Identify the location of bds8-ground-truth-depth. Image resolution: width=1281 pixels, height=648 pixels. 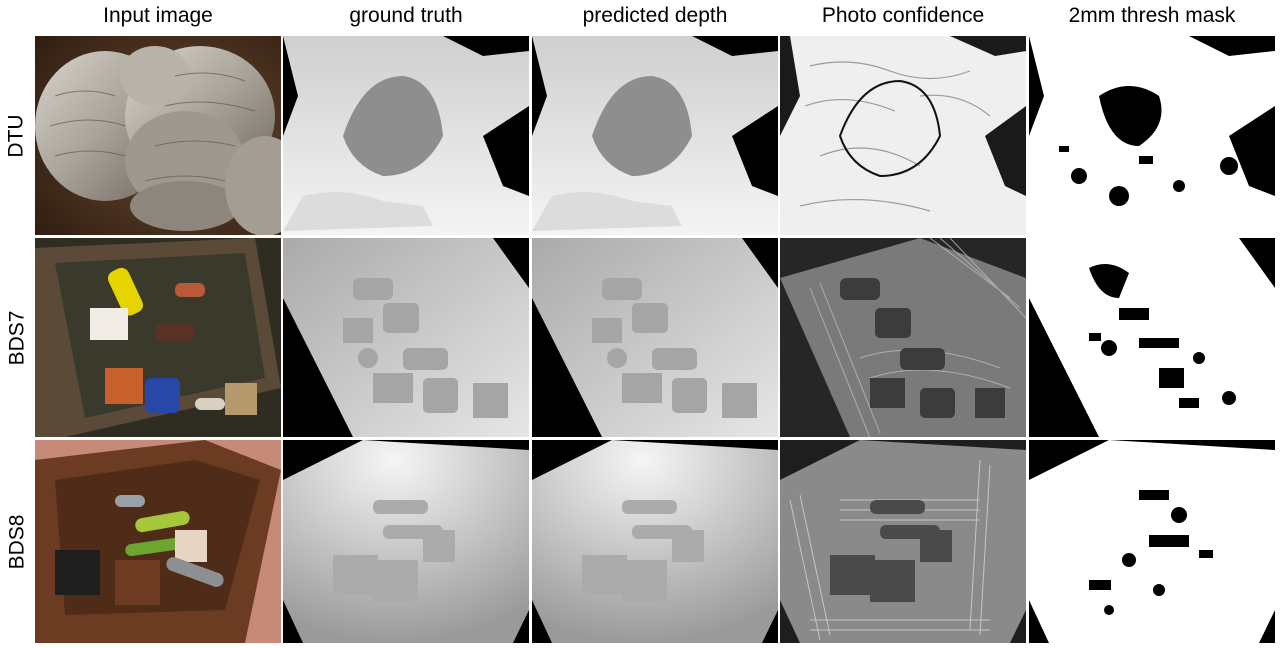
(406, 541).